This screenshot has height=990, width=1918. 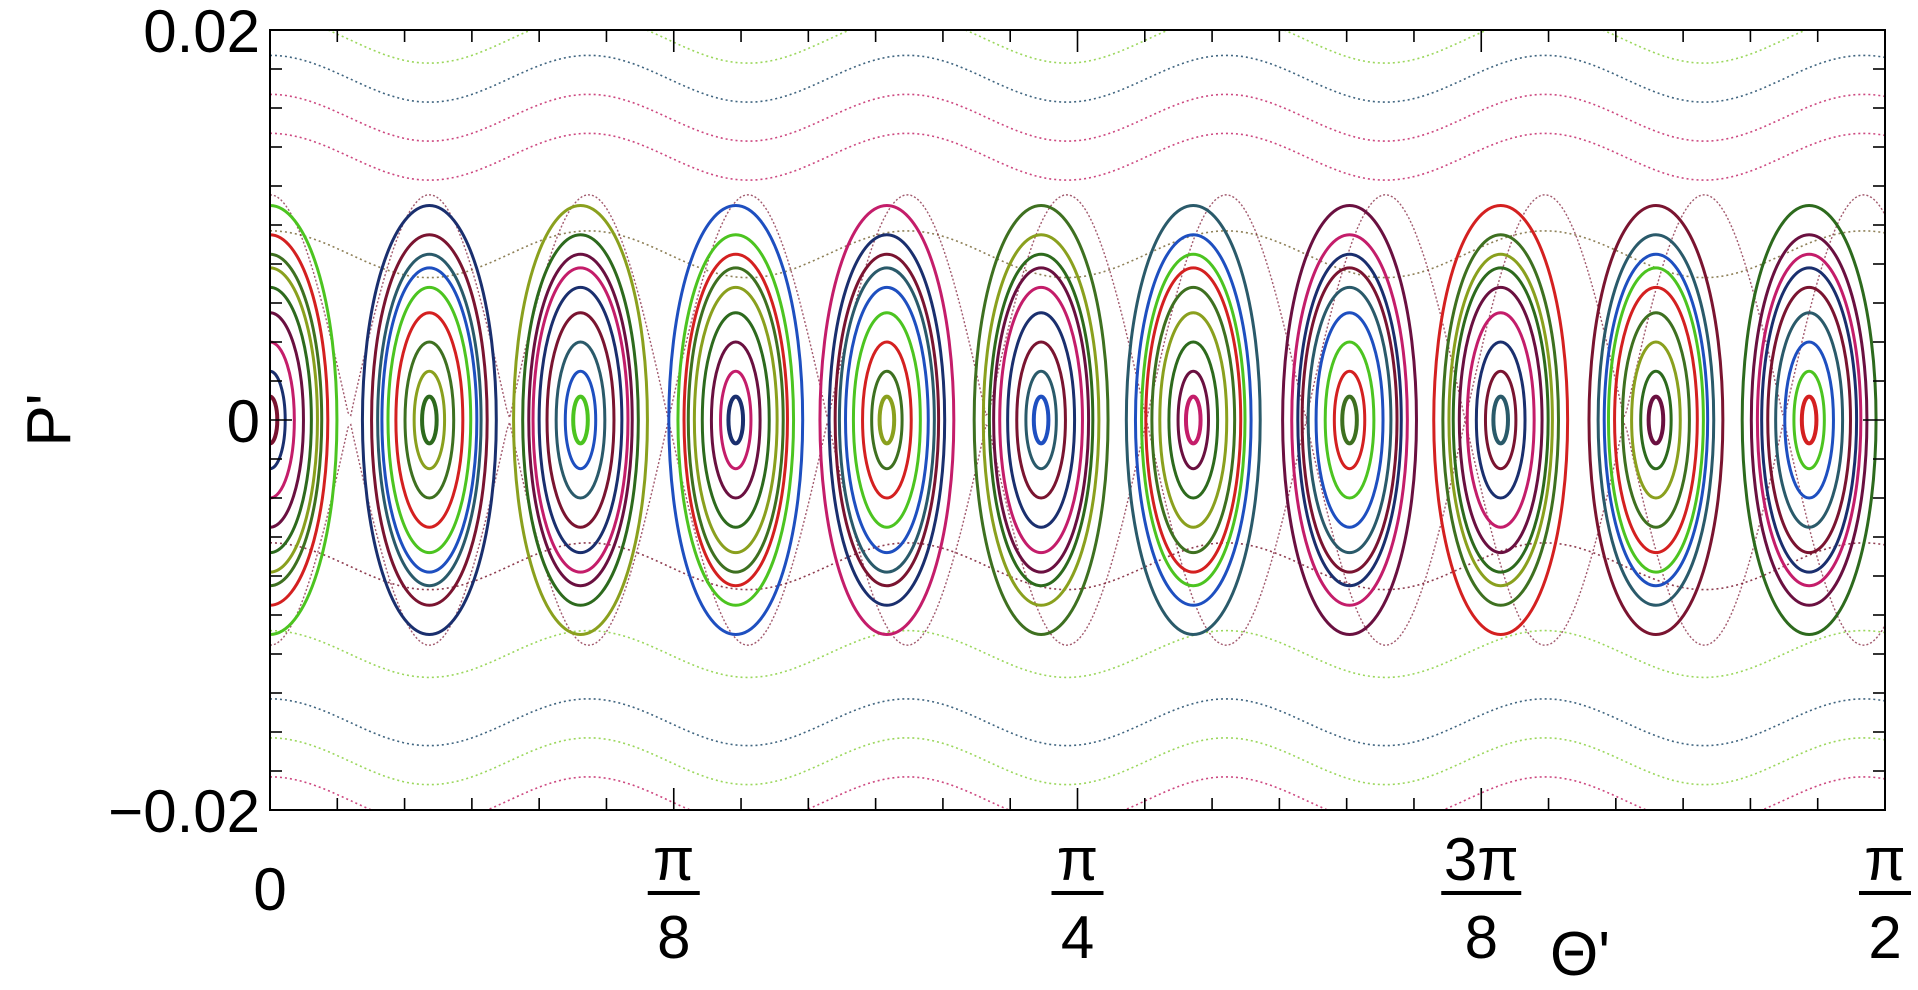 I want to click on y-axis-title: P', so click(x=49, y=419).